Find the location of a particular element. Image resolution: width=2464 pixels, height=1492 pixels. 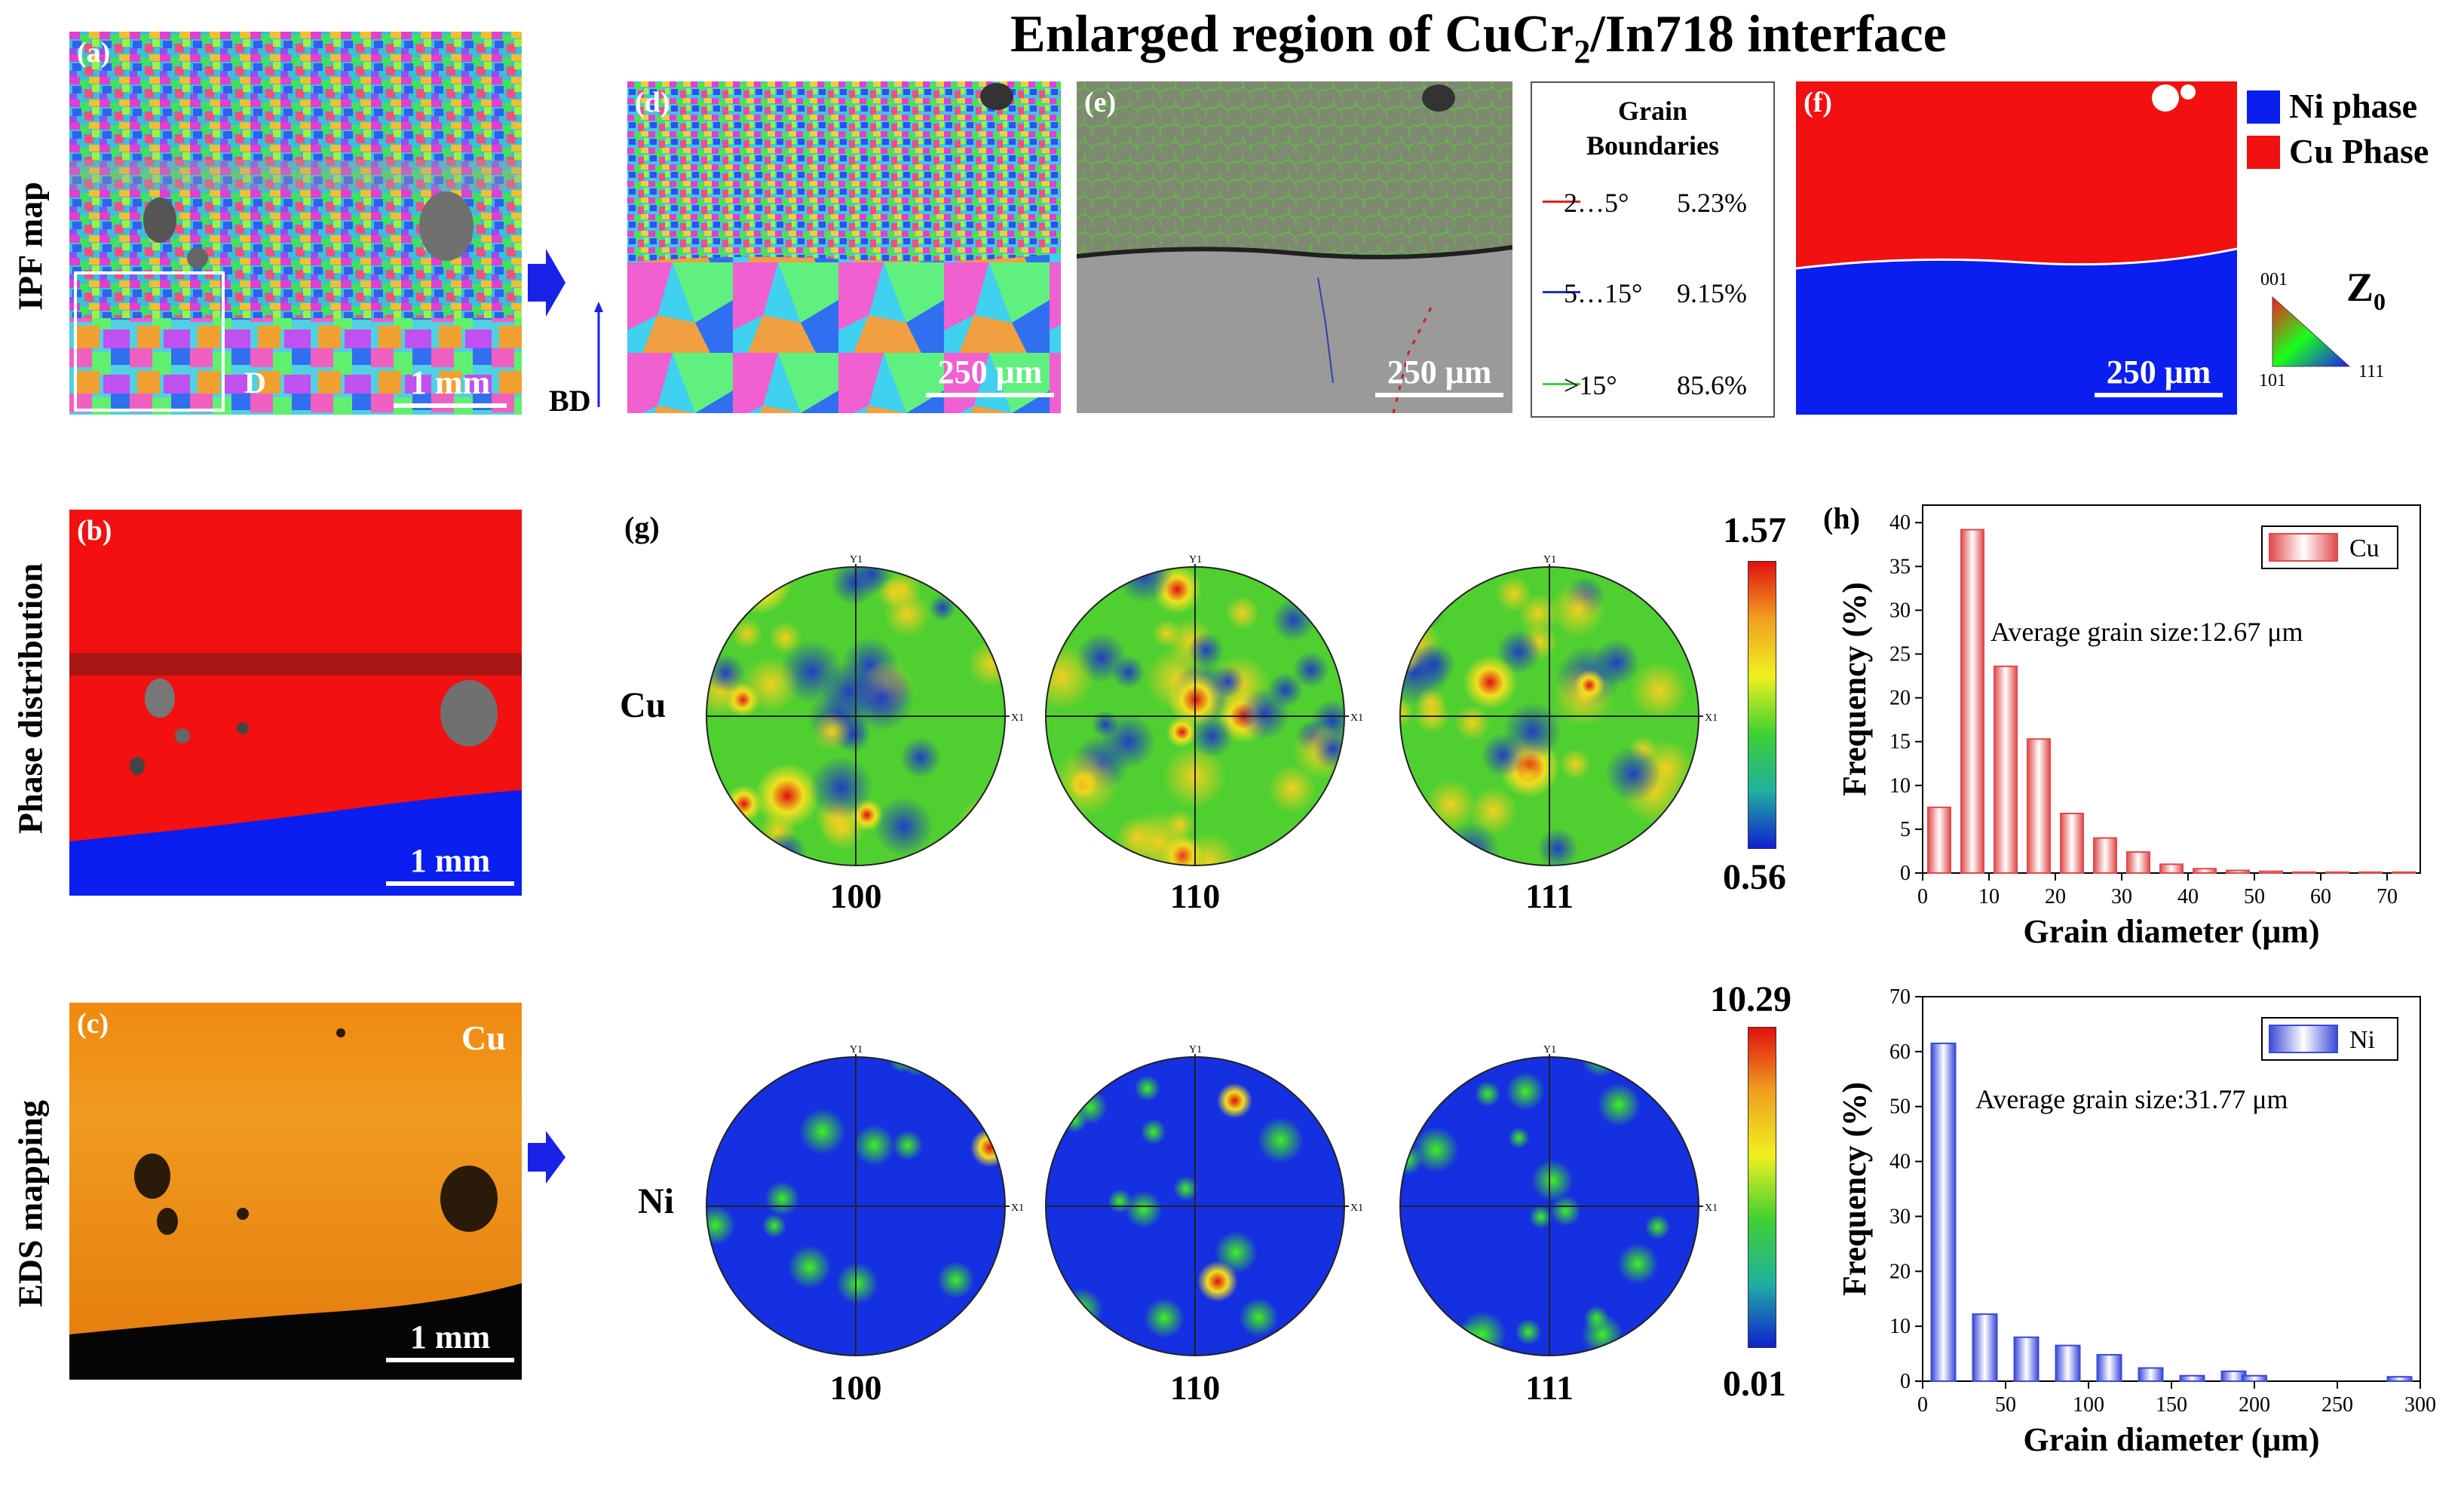

gb-value-1: 5.23% is located at coordinates (1712, 203).